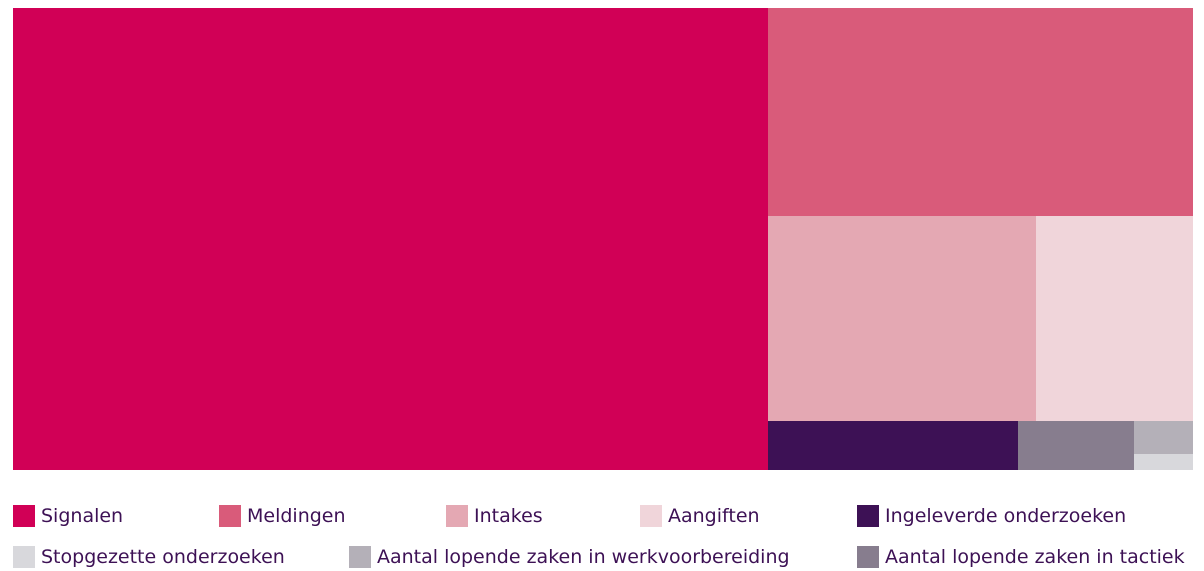  I want to click on treemap-cell-aantal-lopende-zaken-in-werkvoorbereiding, so click(1163, 437).